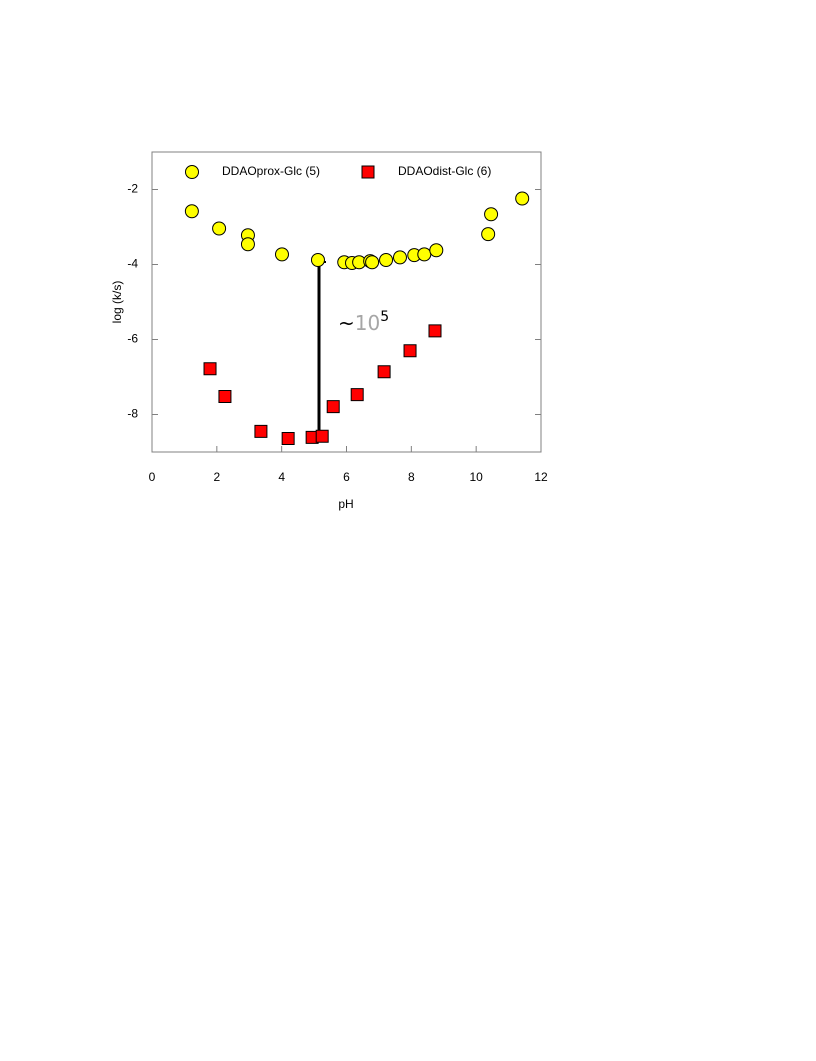  I want to click on annotation-prefix: ~, so click(346, 323).